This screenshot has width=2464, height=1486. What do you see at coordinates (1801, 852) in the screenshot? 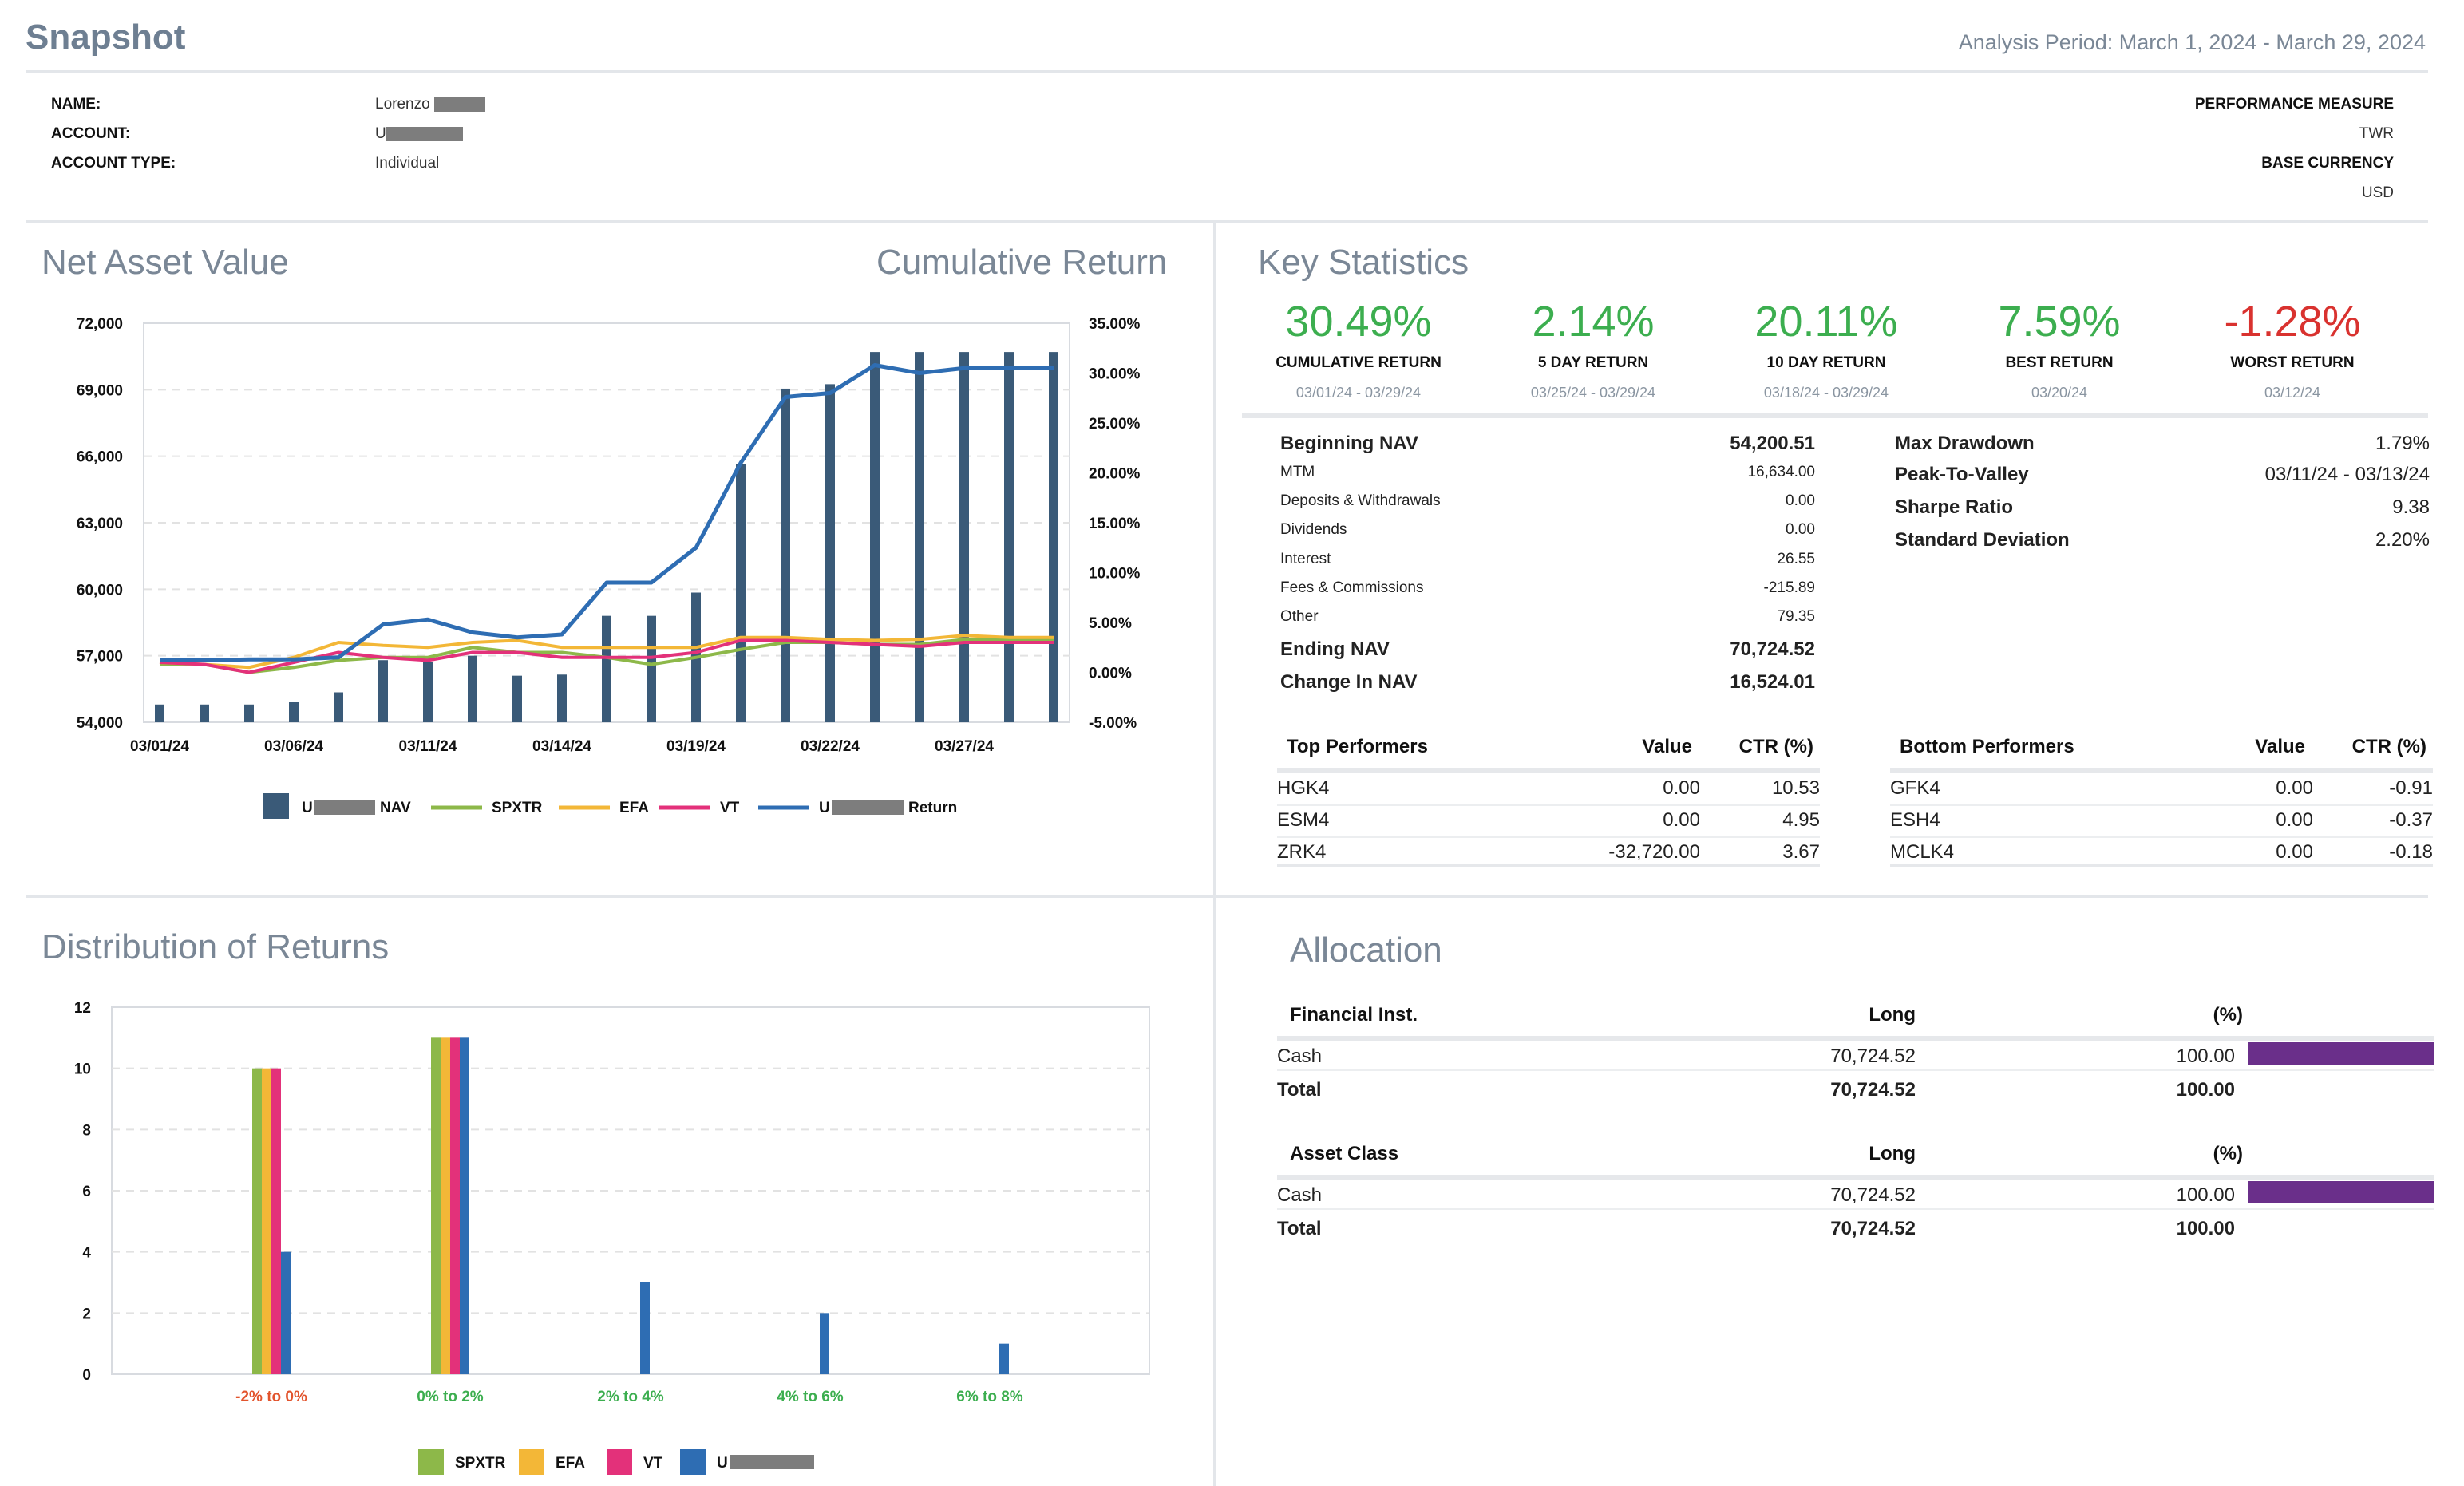
I see `top-performer-row-ctr: 3.67` at bounding box center [1801, 852].